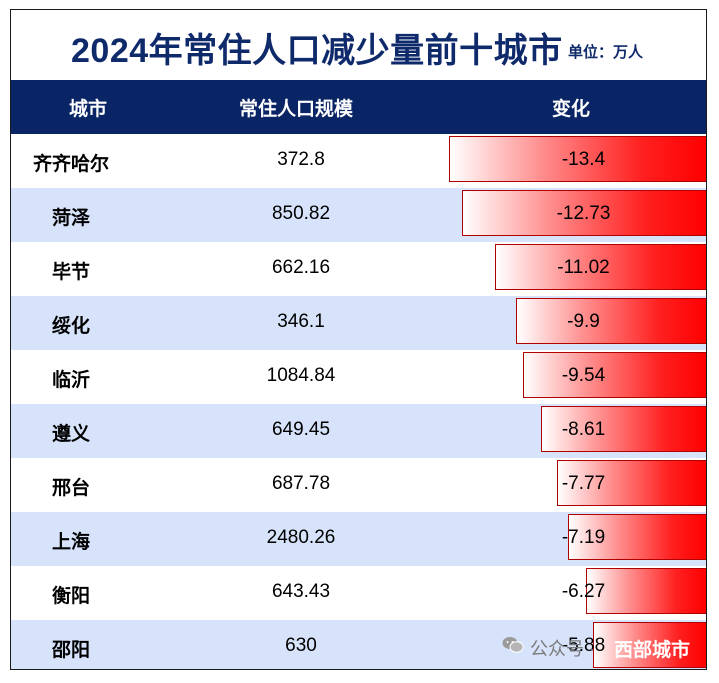 This screenshot has height=683, width=719. What do you see at coordinates (301, 537) in the screenshot?
I see `population-cell: 2480.26` at bounding box center [301, 537].